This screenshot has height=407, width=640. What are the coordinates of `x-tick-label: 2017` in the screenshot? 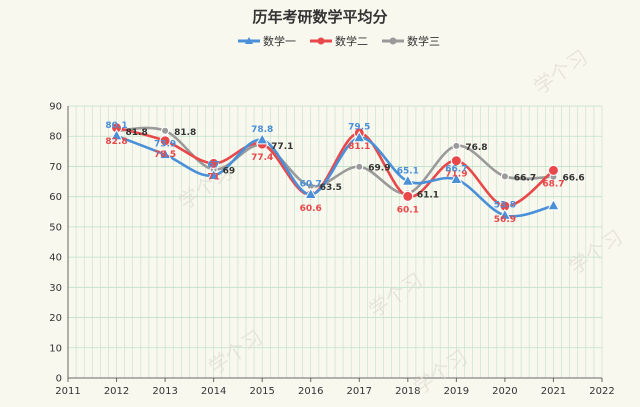 It's located at (359, 391).